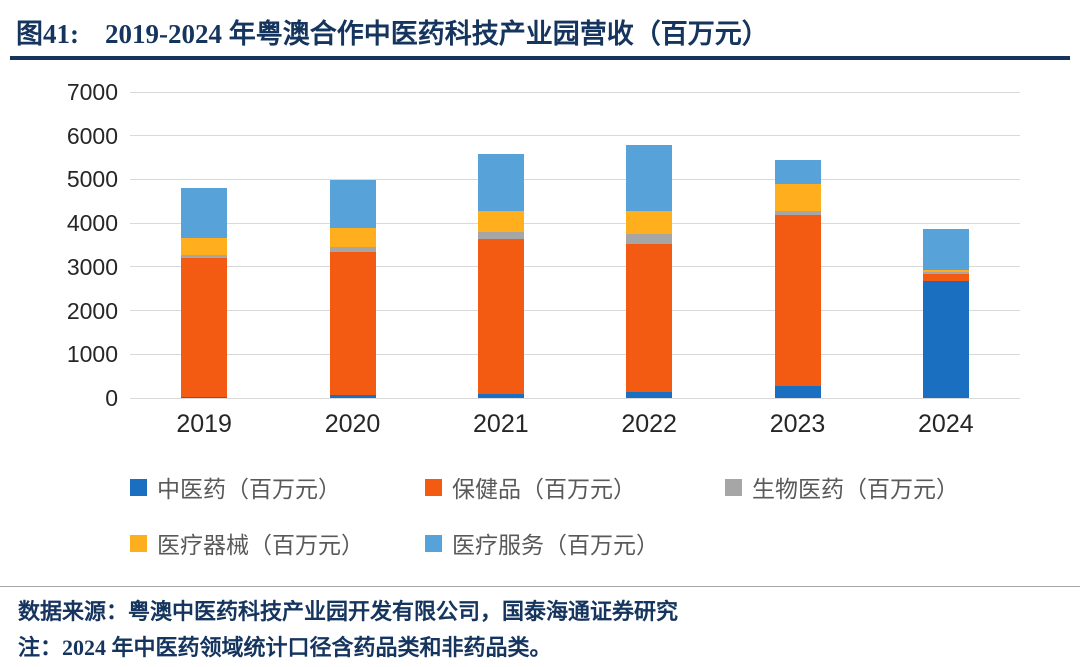 This screenshot has height=667, width=1080. Describe the element at coordinates (260, 545) in the screenshot. I see `legend-label: 医疗器械（百万元）` at that location.